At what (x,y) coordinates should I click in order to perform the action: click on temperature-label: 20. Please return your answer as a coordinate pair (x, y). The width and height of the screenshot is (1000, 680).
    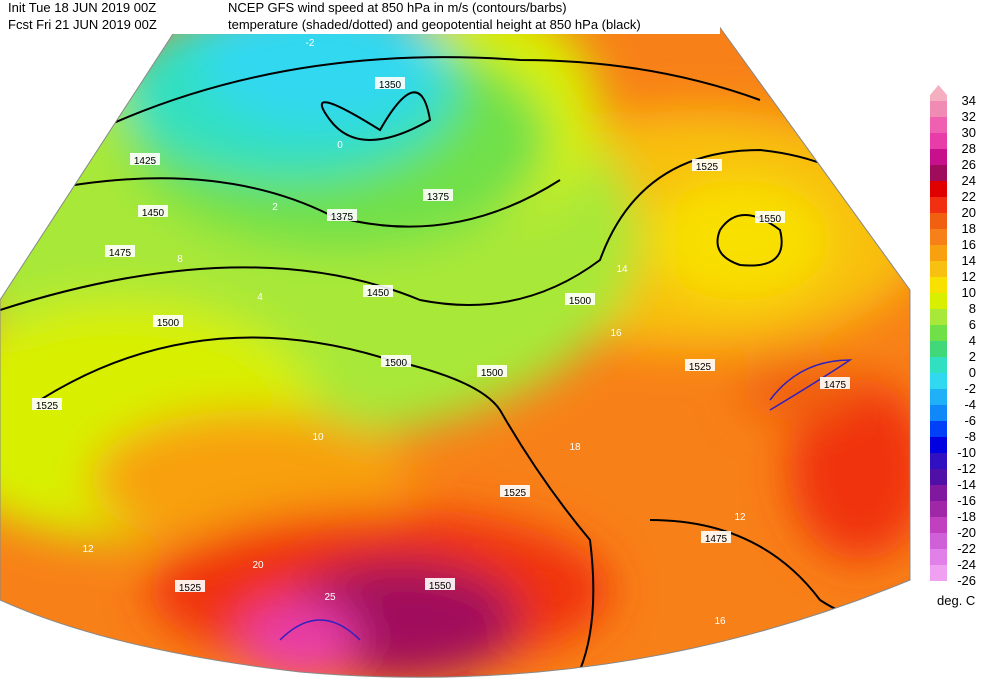
    Looking at the image, I should click on (258, 565).